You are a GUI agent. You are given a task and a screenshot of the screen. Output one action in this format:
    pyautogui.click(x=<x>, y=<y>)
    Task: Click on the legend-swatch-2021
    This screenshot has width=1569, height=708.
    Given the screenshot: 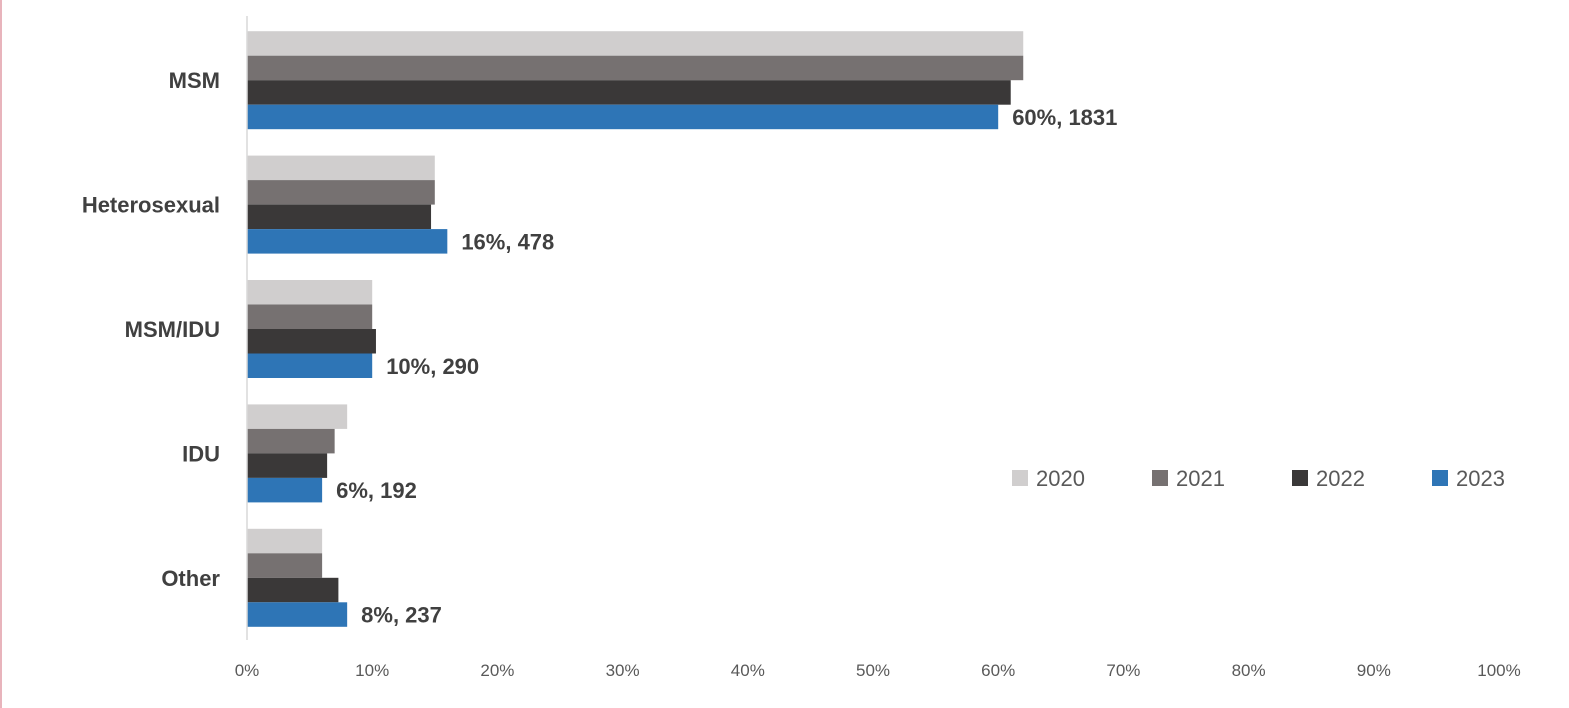 What is the action you would take?
    pyautogui.click(x=1160, y=478)
    